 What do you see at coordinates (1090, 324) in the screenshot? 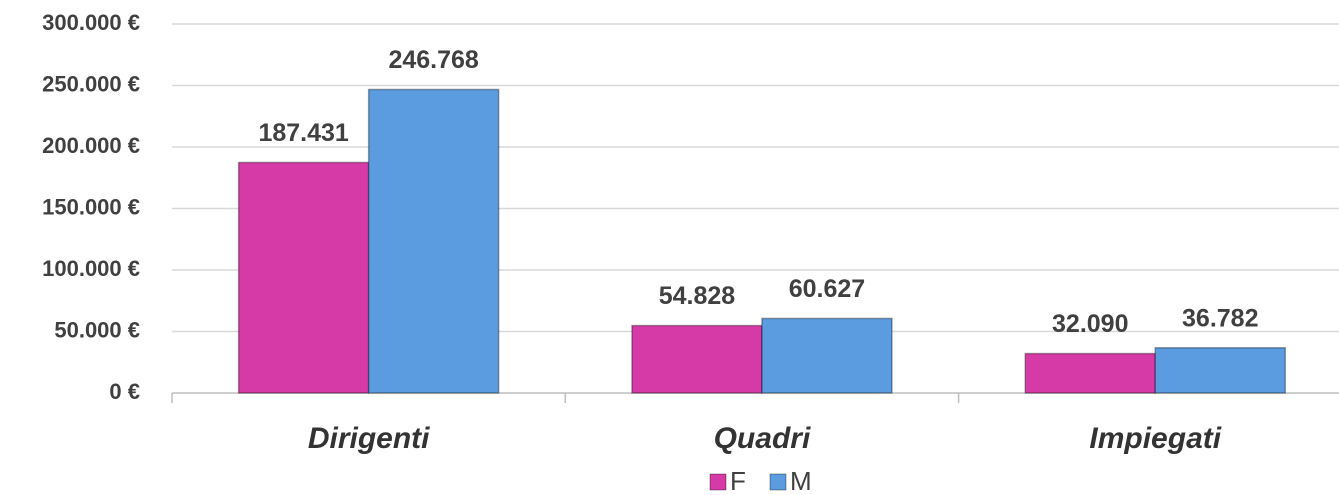
I see `value-label: 32.090` at bounding box center [1090, 324].